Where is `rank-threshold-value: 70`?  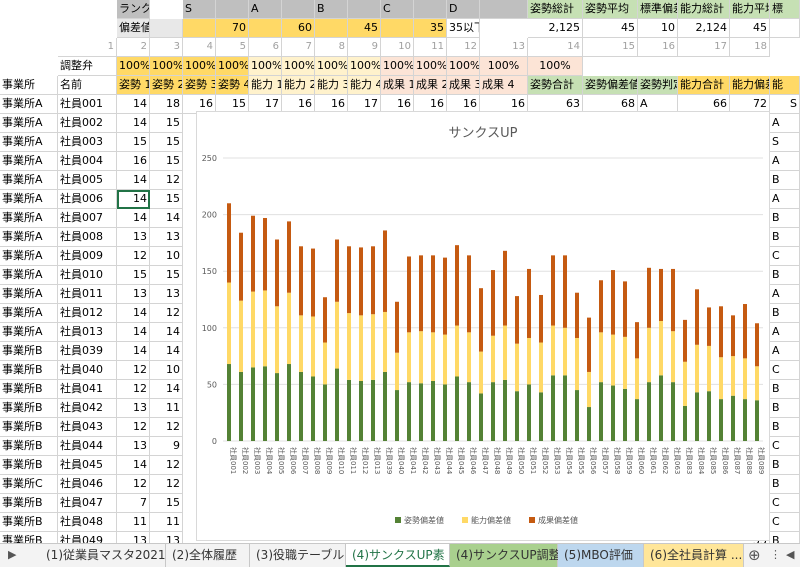
rank-threshold-value: 70 is located at coordinates (232, 28).